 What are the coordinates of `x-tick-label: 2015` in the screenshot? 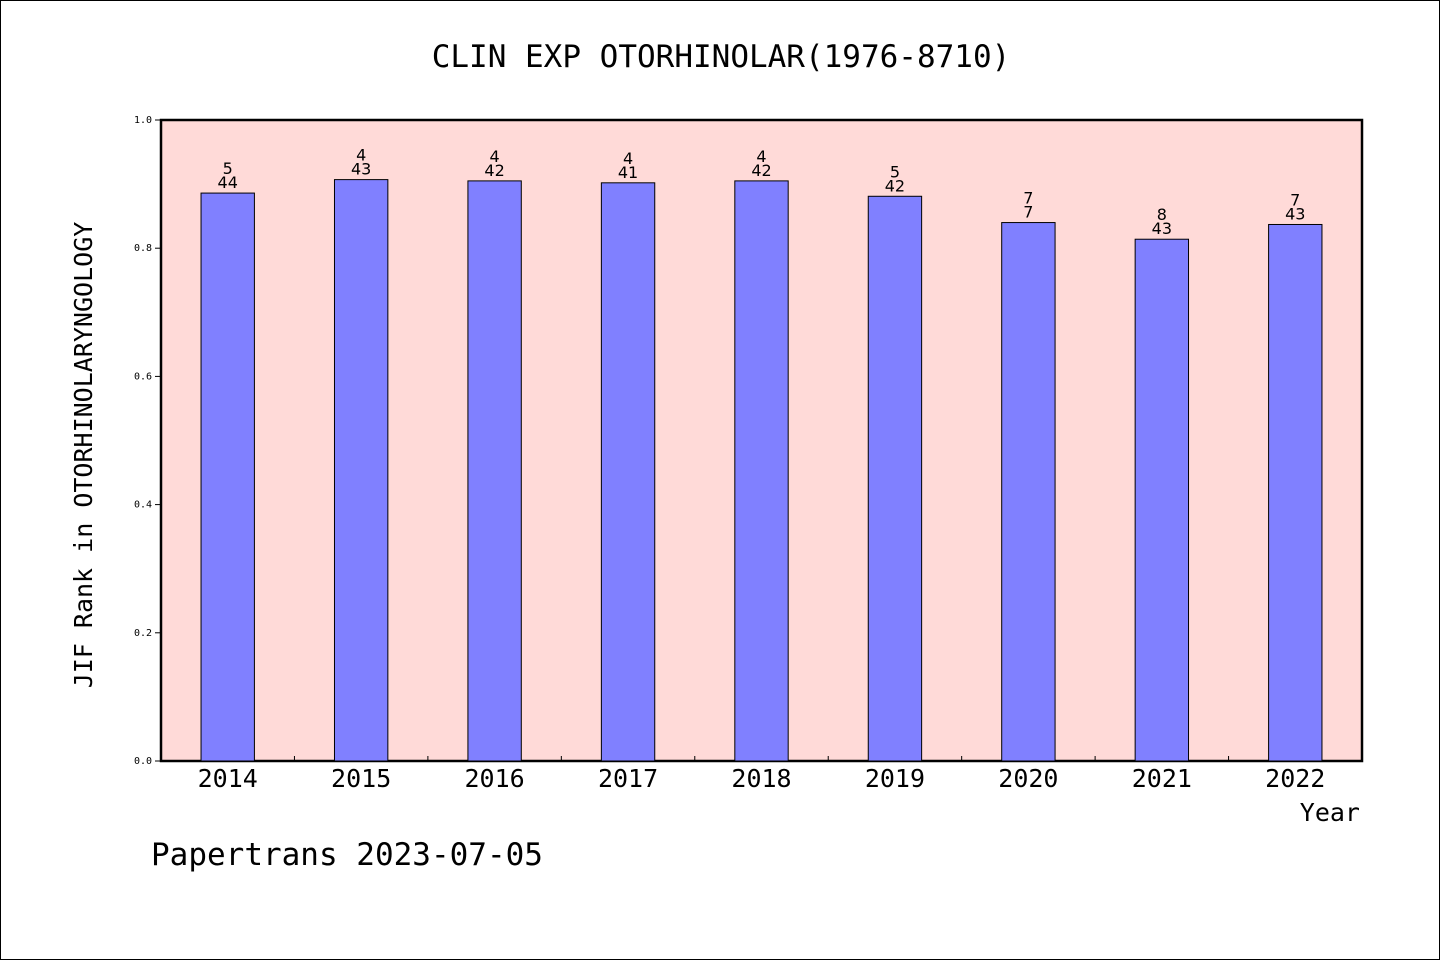 It's located at (361, 778).